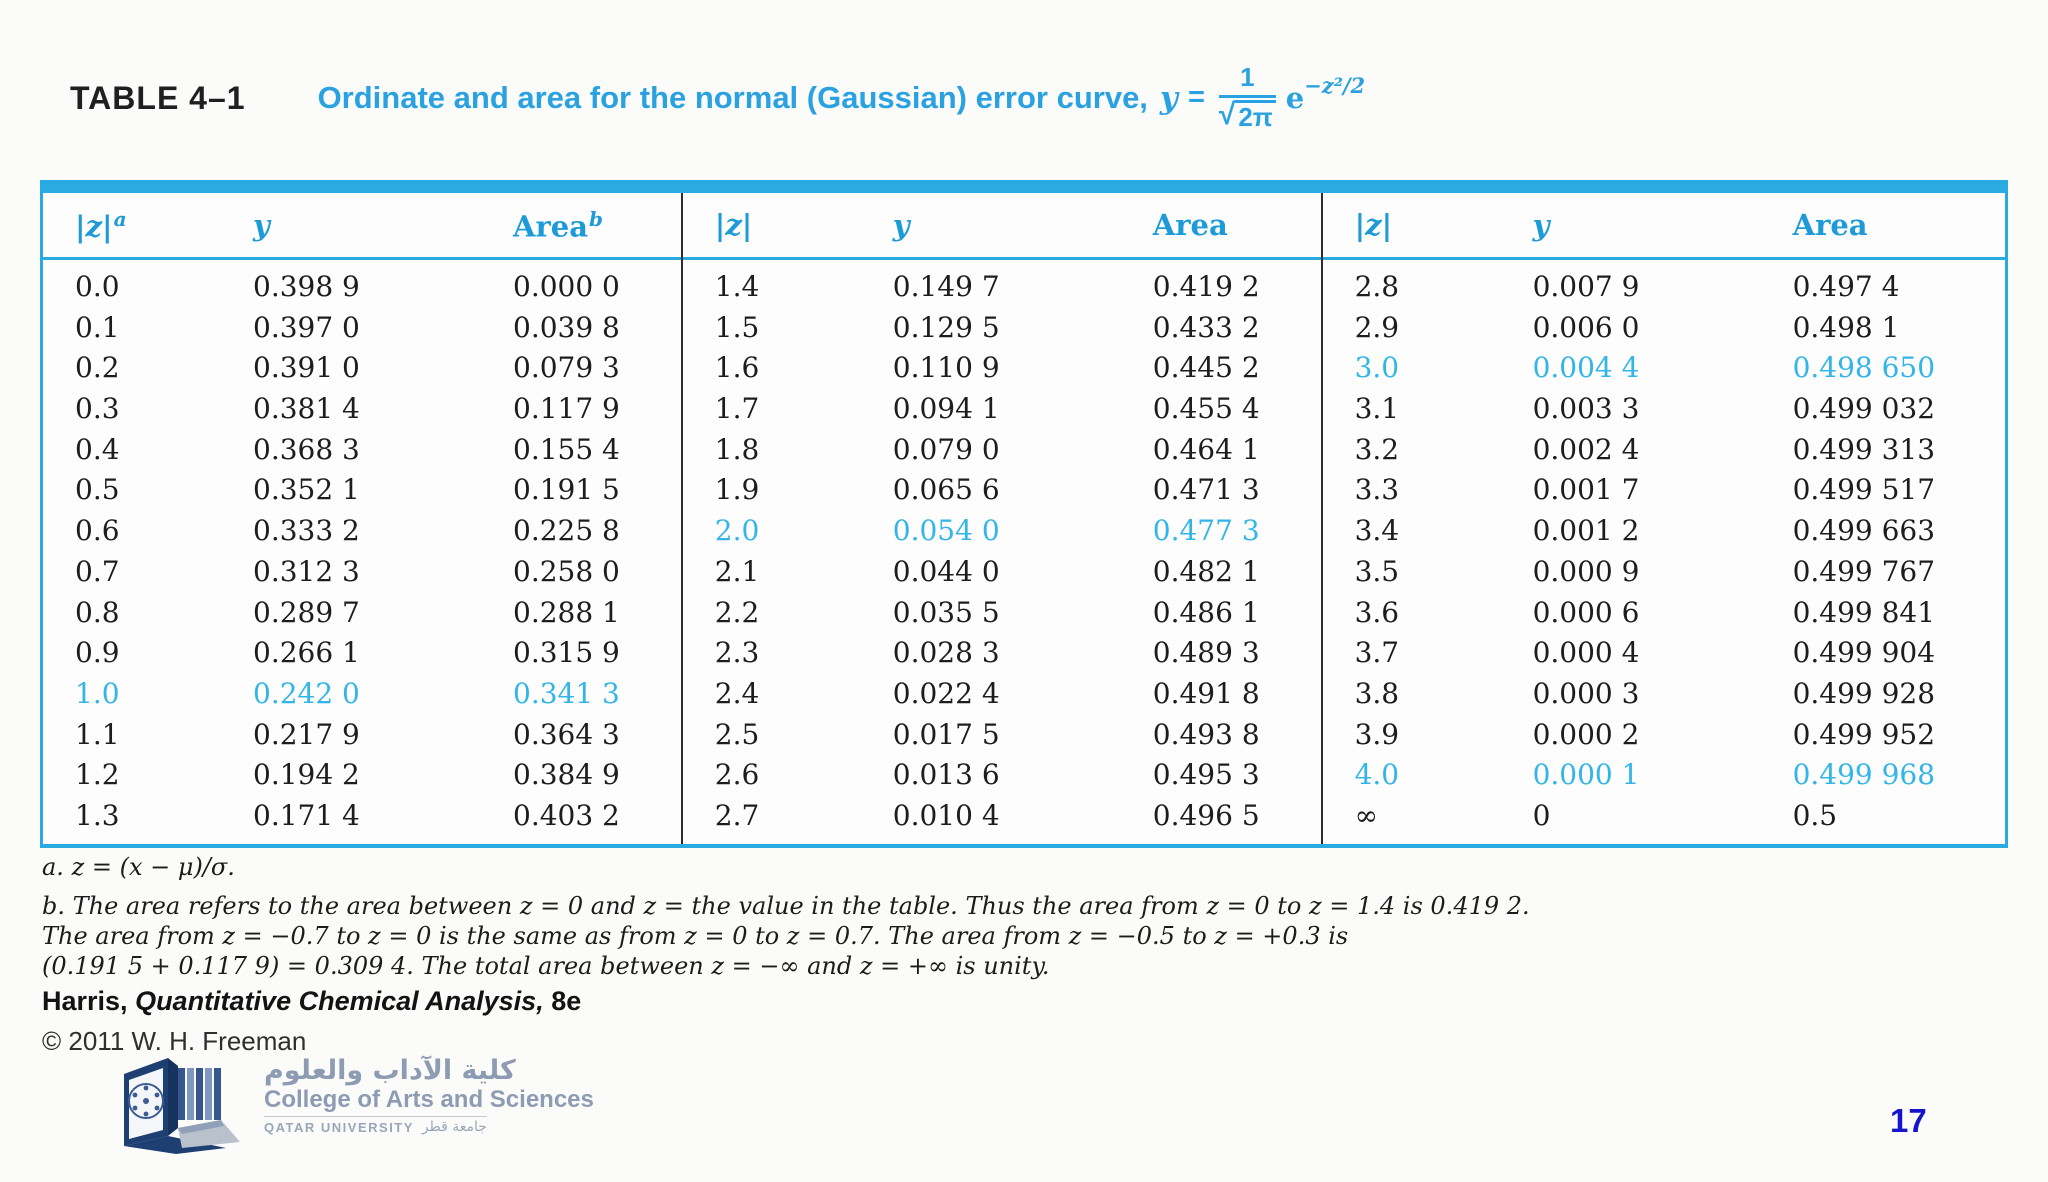 This screenshot has height=1182, width=2048. Describe the element at coordinates (737, 775) in the screenshot. I see `table-cell: 2.6` at that location.